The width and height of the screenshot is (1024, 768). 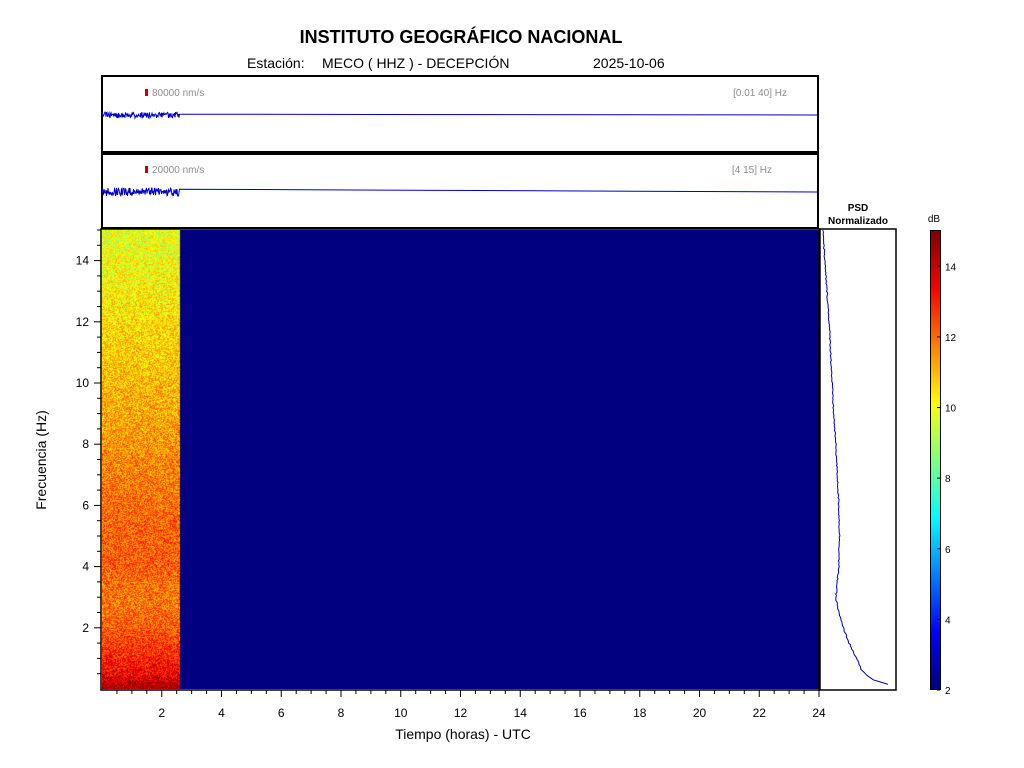 I want to click on colorbar-tick-label: 14, so click(x=951, y=267).